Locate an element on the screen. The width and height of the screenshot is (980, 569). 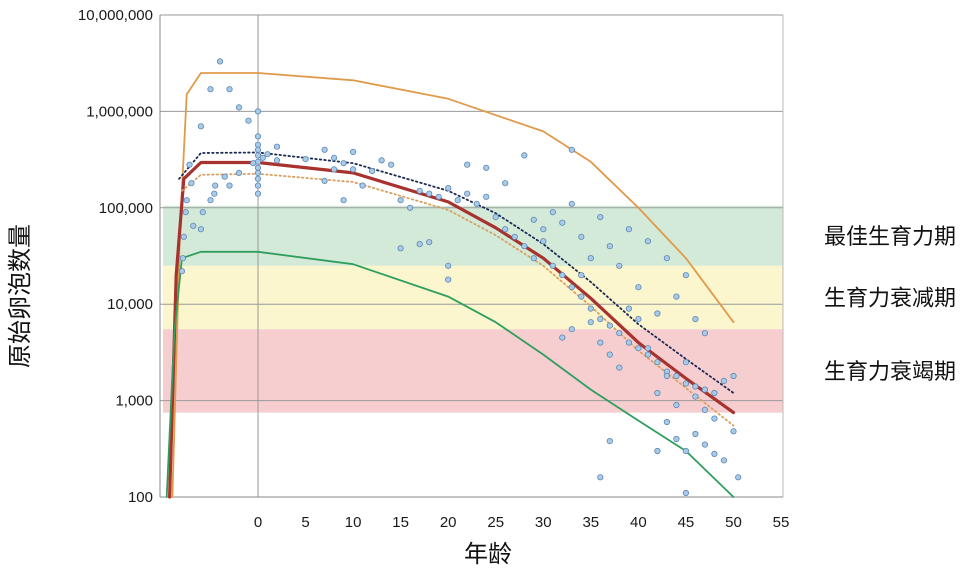
x-tick-label-3: 15 is located at coordinates (400, 522).